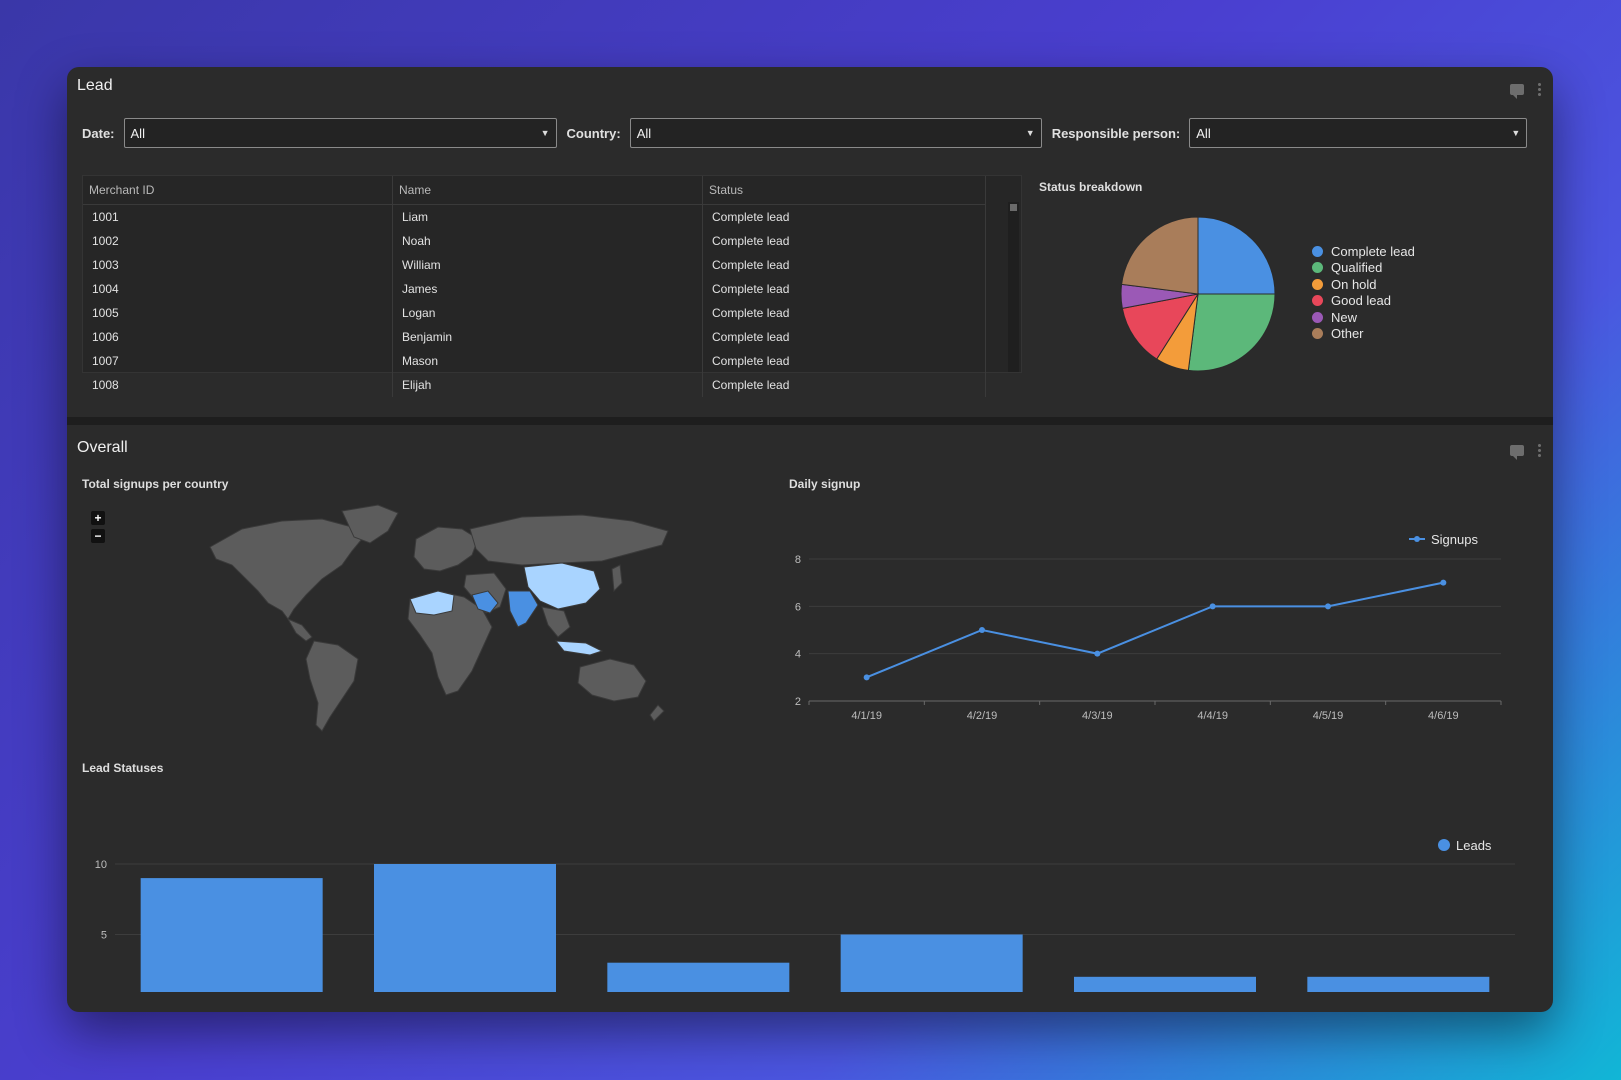  What do you see at coordinates (534, 361) in the screenshot?
I see `table-row: 1007 Mason Complete lead` at bounding box center [534, 361].